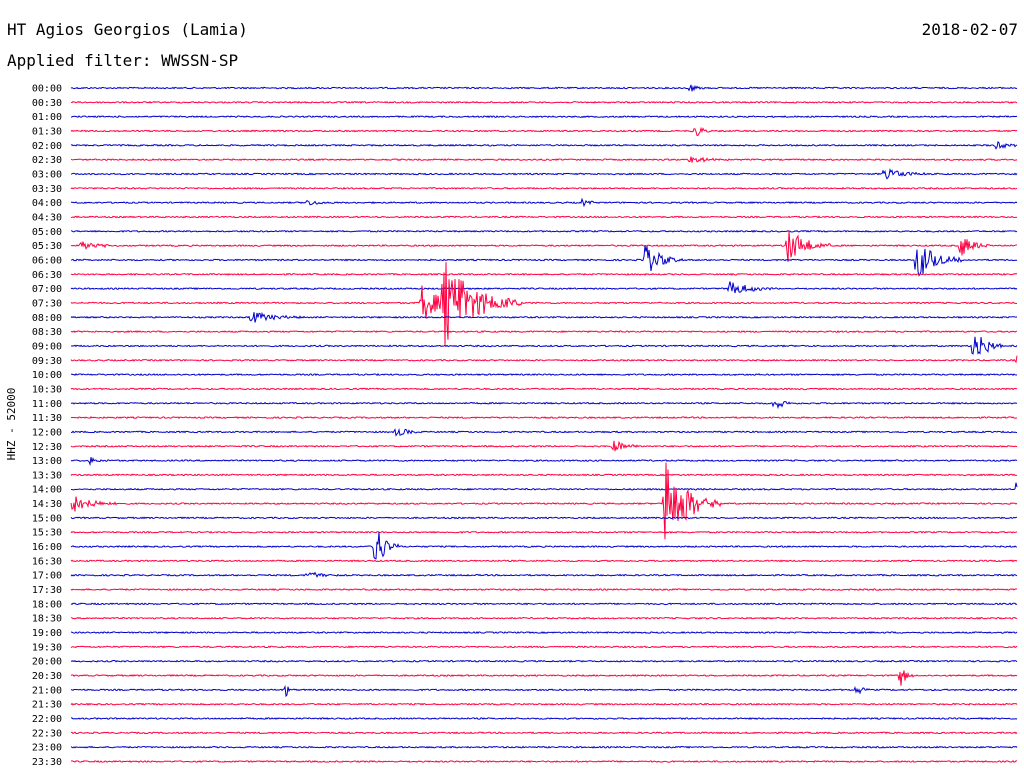 Image resolution: width=1024 pixels, height=780 pixels. Describe the element at coordinates (47, 389) in the screenshot. I see `row-label: 10:30` at that location.